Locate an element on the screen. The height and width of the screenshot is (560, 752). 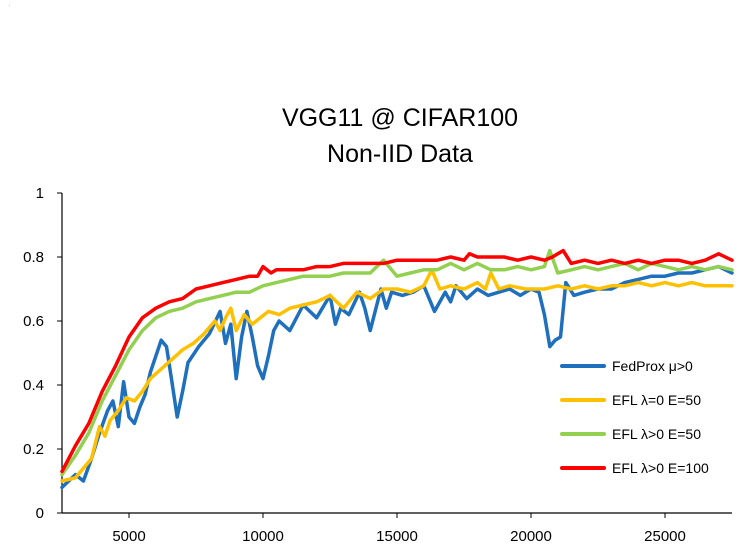
x-tick-label: 10000 is located at coordinates (263, 536).